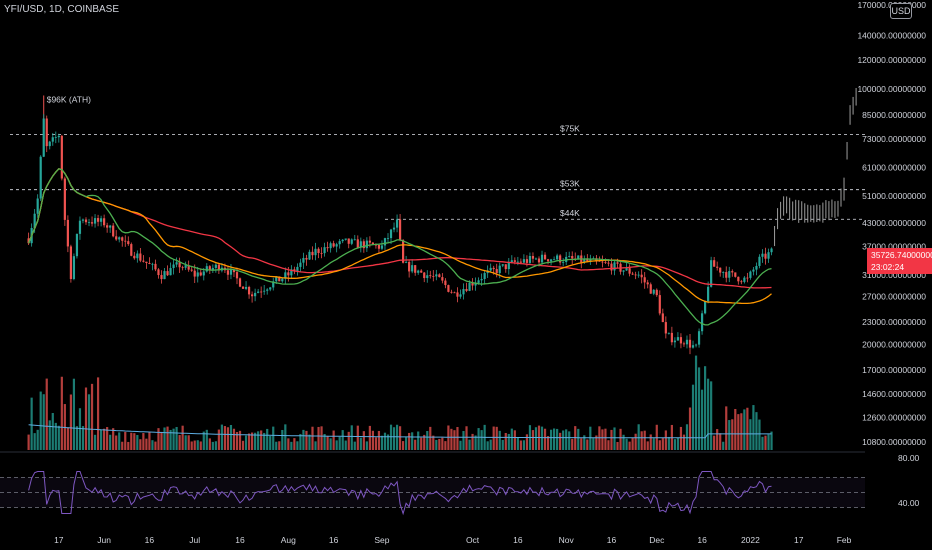 The width and height of the screenshot is (932, 550). I want to click on time-axis-label: Jun, so click(104, 540).